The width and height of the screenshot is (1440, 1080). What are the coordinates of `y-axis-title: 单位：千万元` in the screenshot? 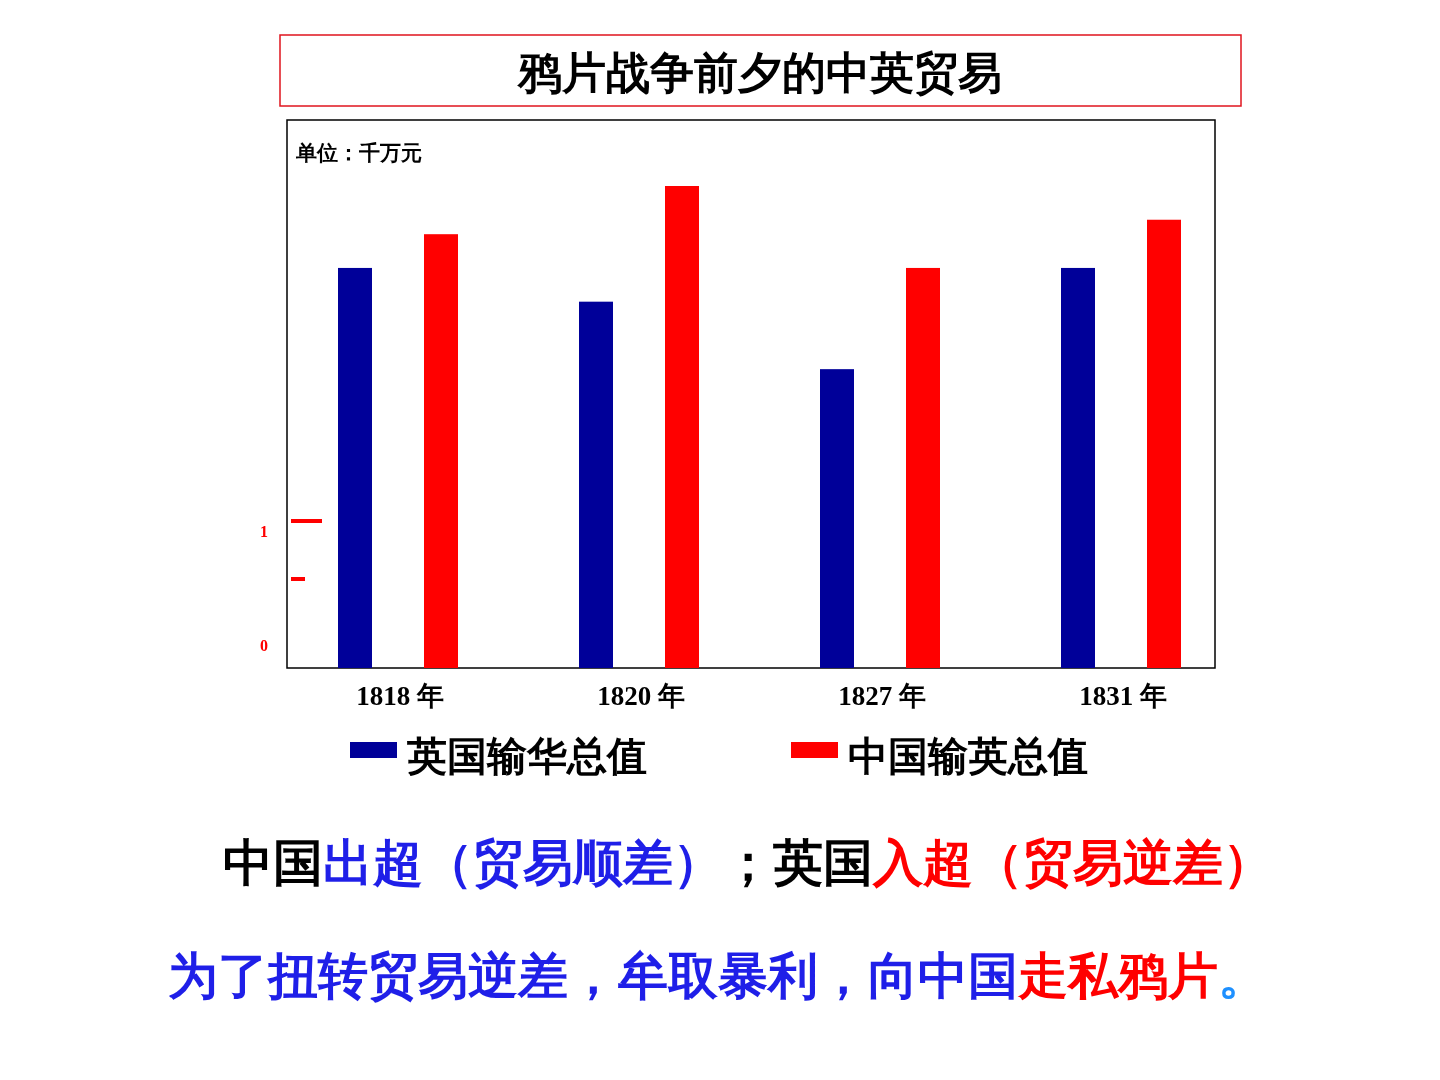 It's located at (358, 152).